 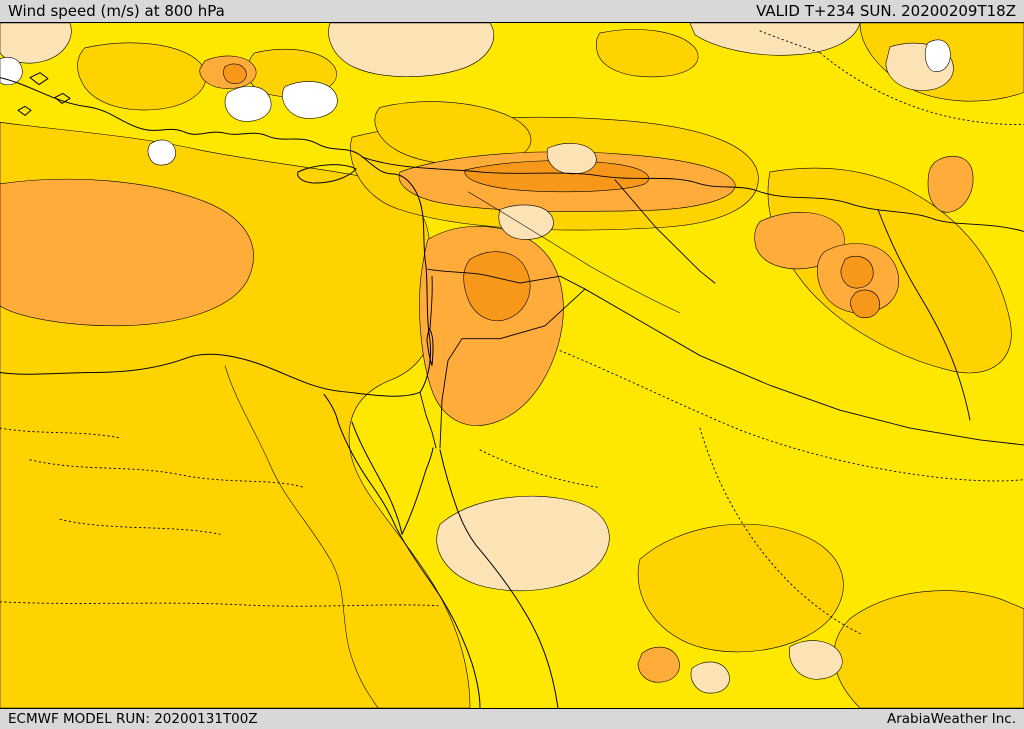 I want to click on jordan-saudi-border, so click(x=512, y=368).